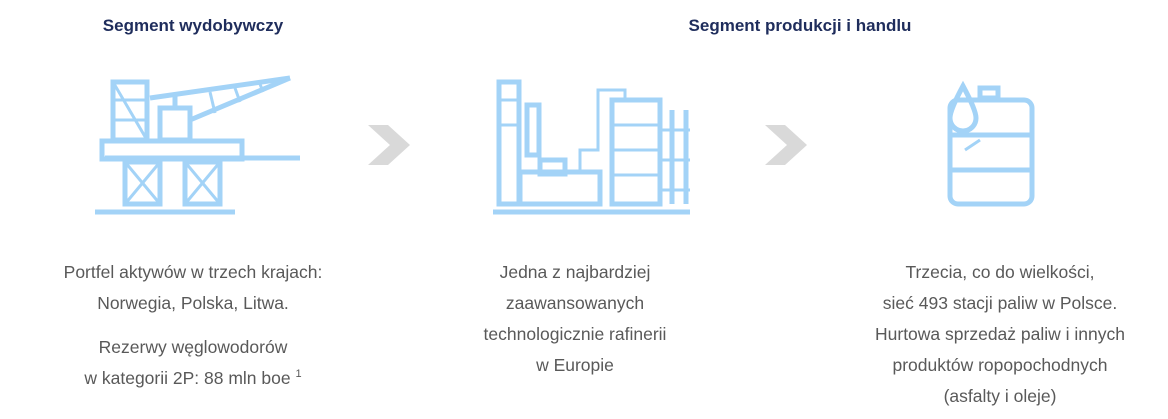 The image size is (1168, 419). I want to click on heading: Segment produkcji i handlu, so click(800, 25).